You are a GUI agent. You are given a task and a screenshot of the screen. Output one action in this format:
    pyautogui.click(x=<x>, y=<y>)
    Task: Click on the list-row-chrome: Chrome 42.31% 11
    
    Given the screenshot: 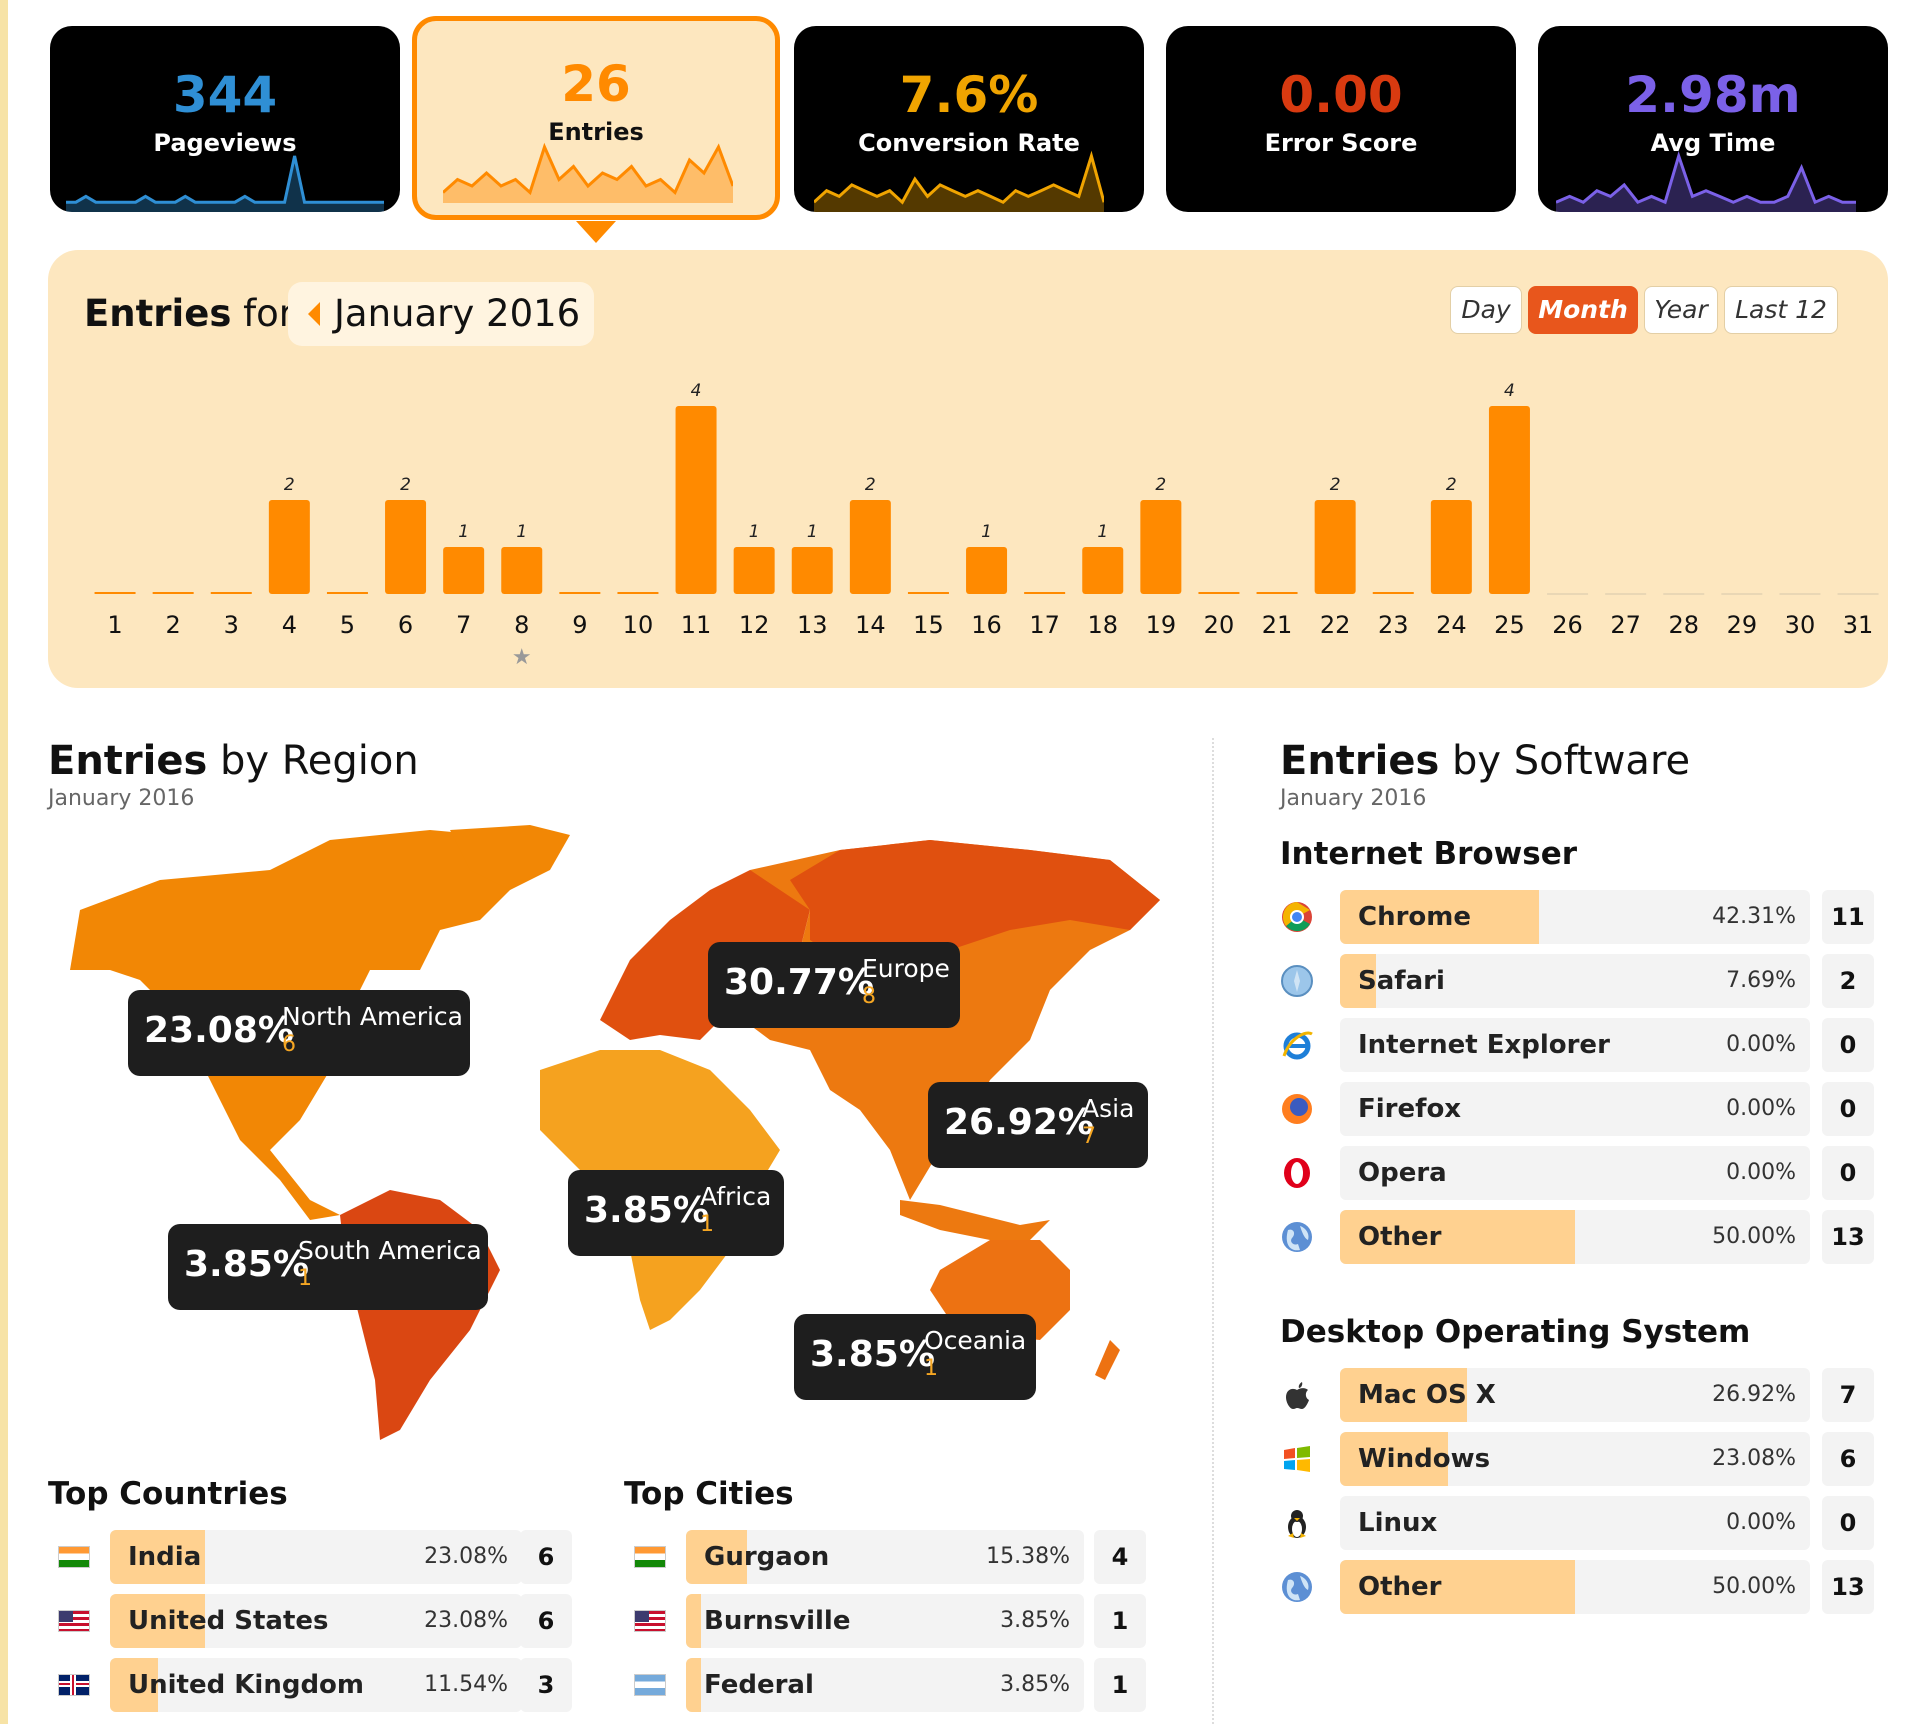 What is the action you would take?
    pyautogui.click(x=1577, y=917)
    